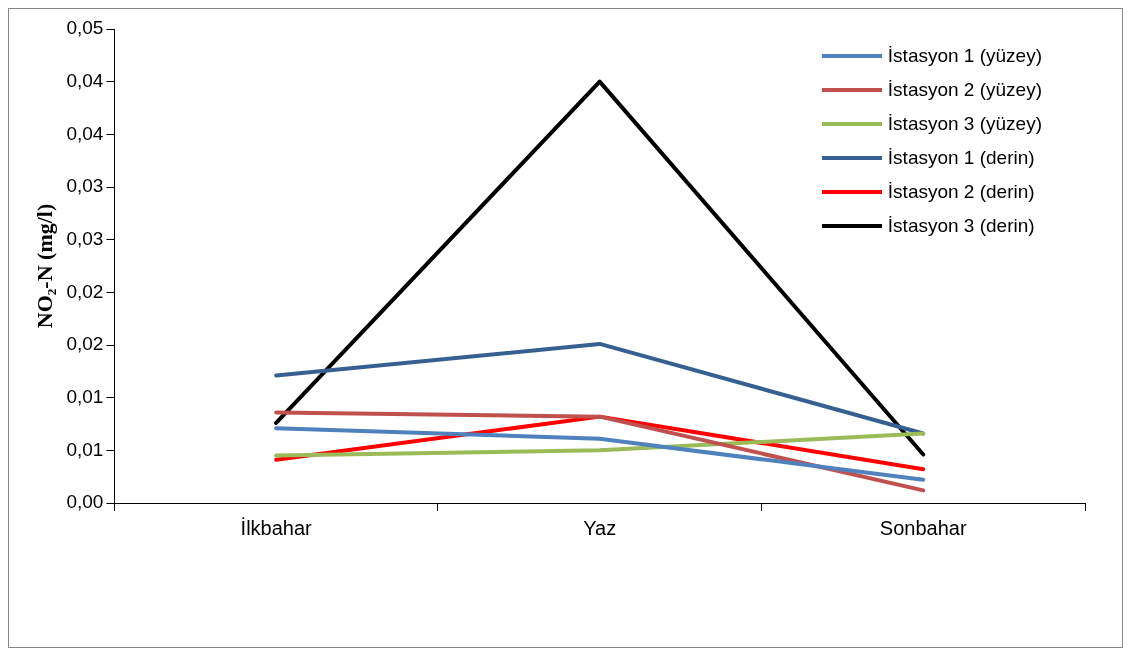 Image resolution: width=1131 pixels, height=660 pixels. Describe the element at coordinates (276, 527) in the screenshot. I see `x-tick-label: İlkbahar` at that location.